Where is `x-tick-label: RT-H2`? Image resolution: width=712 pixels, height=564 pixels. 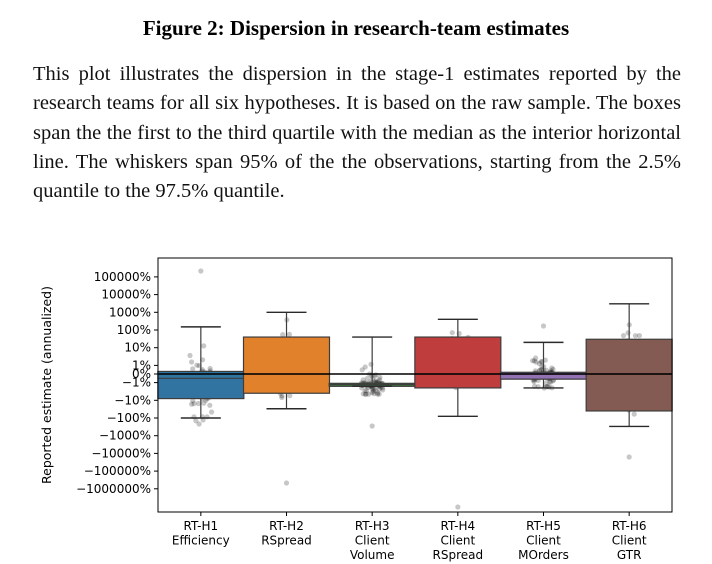
x-tick-label: RT-H2 is located at coordinates (286, 526).